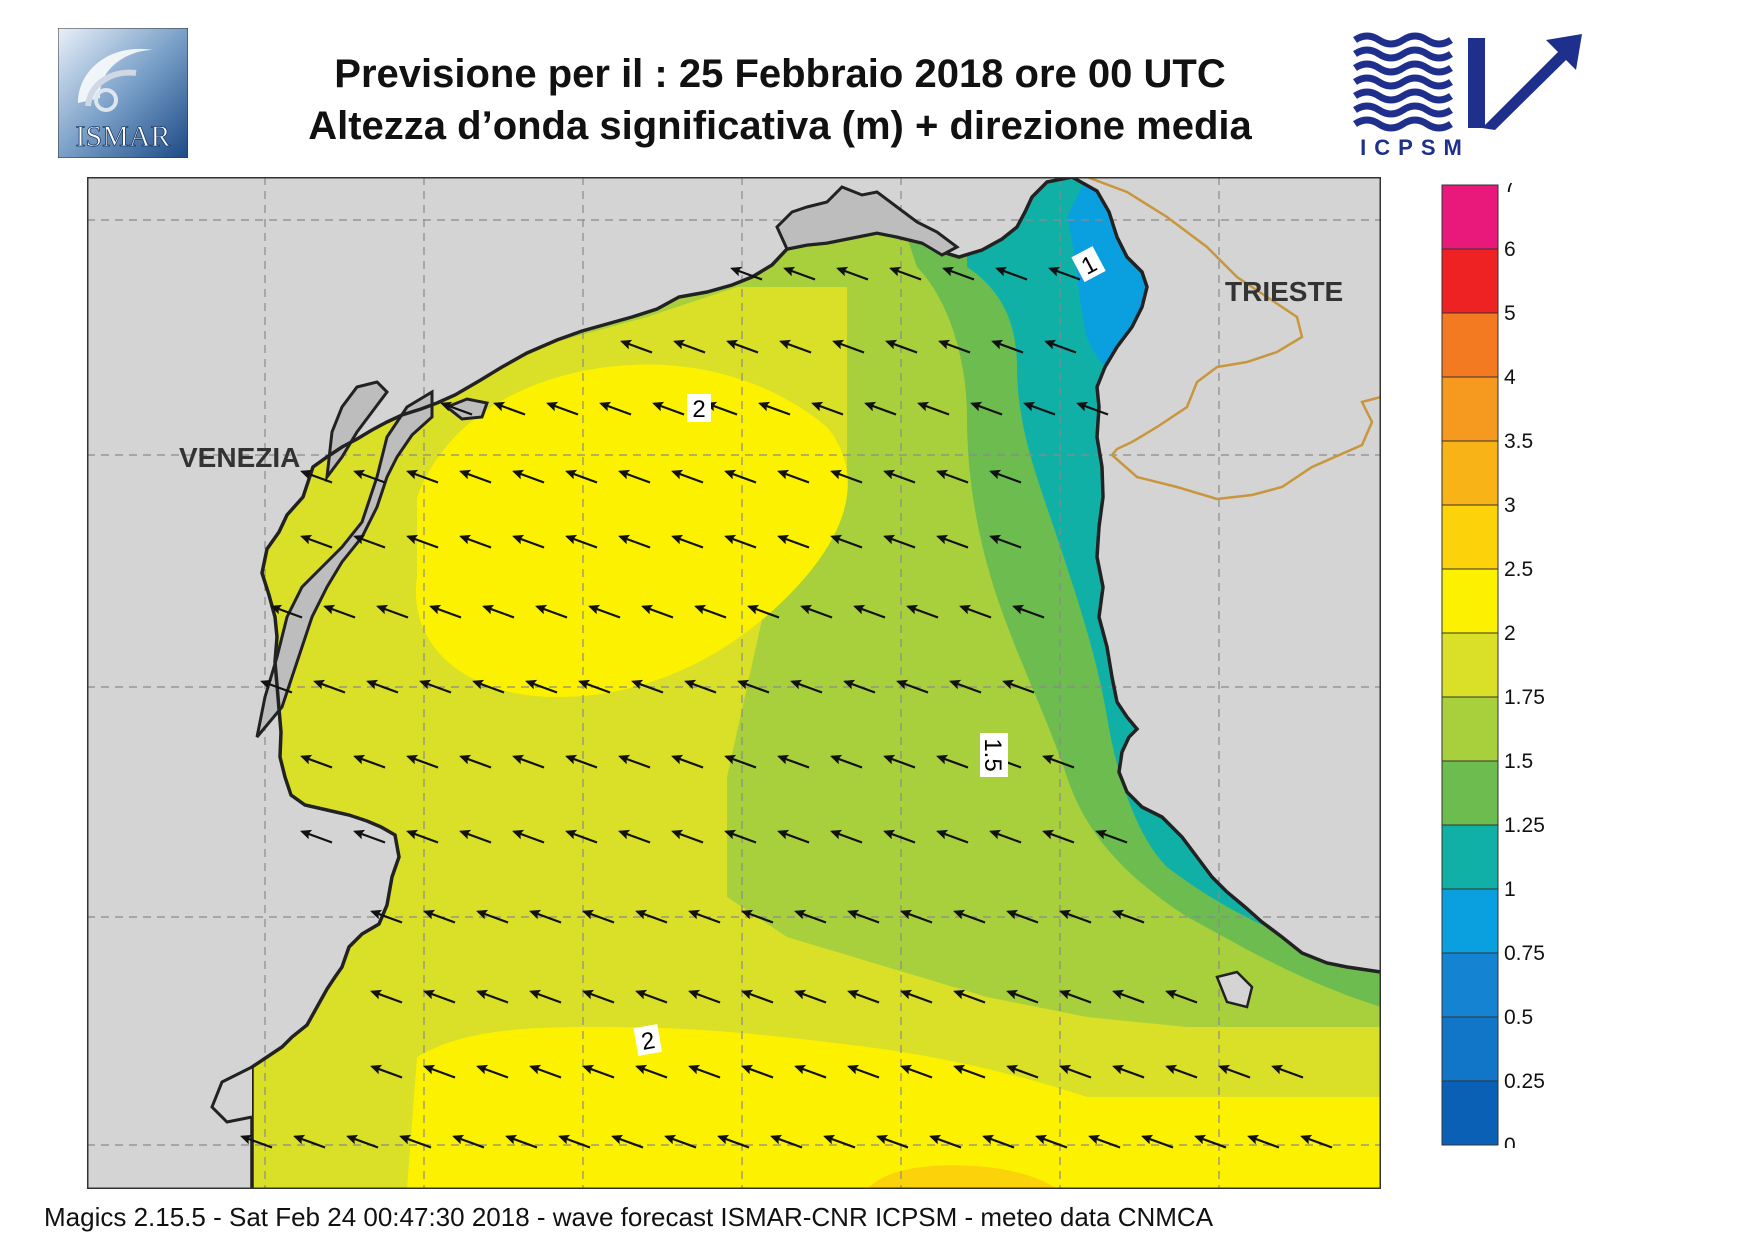 The height and width of the screenshot is (1242, 1755). What do you see at coordinates (1500, 665) in the screenshot?
I see `color-legend: 7 6 5 4 3.5 3 2.5 2 1.75 1.5 1.25 1 0.75 0.5 0.25 0` at bounding box center [1500, 665].